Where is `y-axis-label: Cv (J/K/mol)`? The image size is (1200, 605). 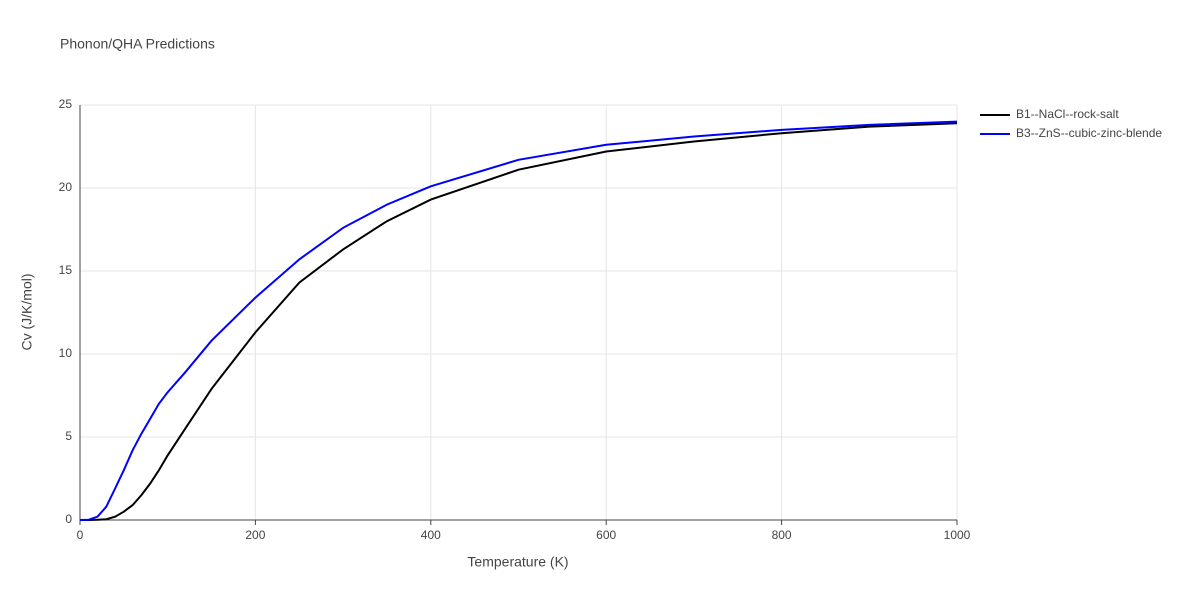
y-axis-label: Cv (J/K/mol) is located at coordinates (27, 312).